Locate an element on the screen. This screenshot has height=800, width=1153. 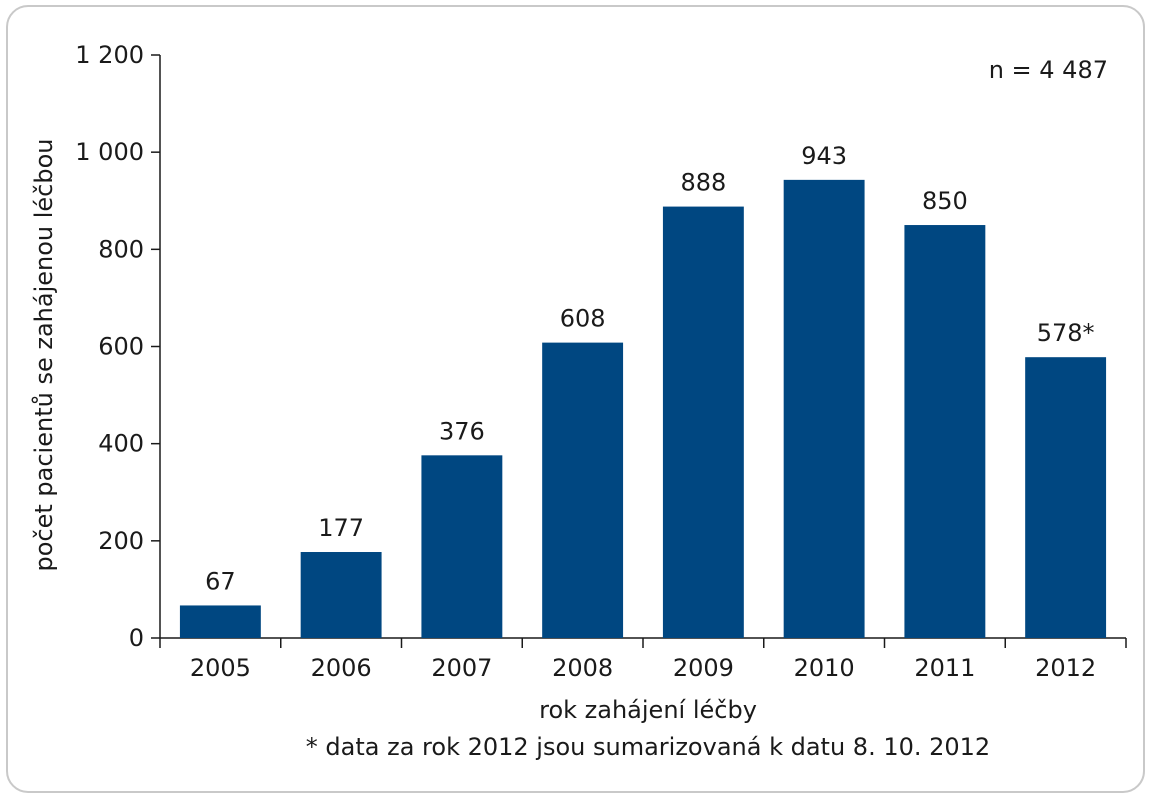
data-label: 888 is located at coordinates (703, 183).